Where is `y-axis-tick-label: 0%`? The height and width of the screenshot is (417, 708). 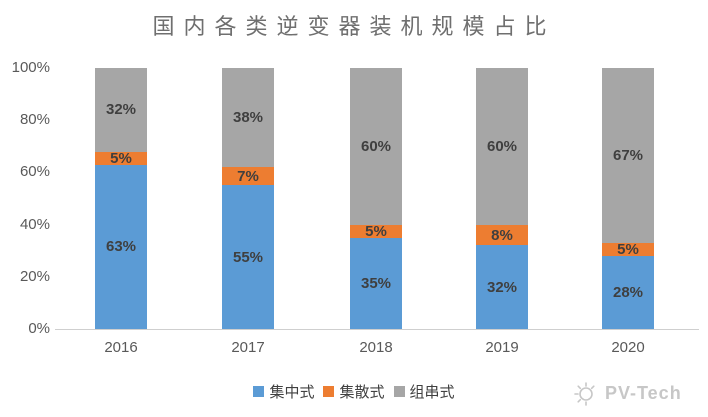 y-axis-tick-label: 0% is located at coordinates (39, 328).